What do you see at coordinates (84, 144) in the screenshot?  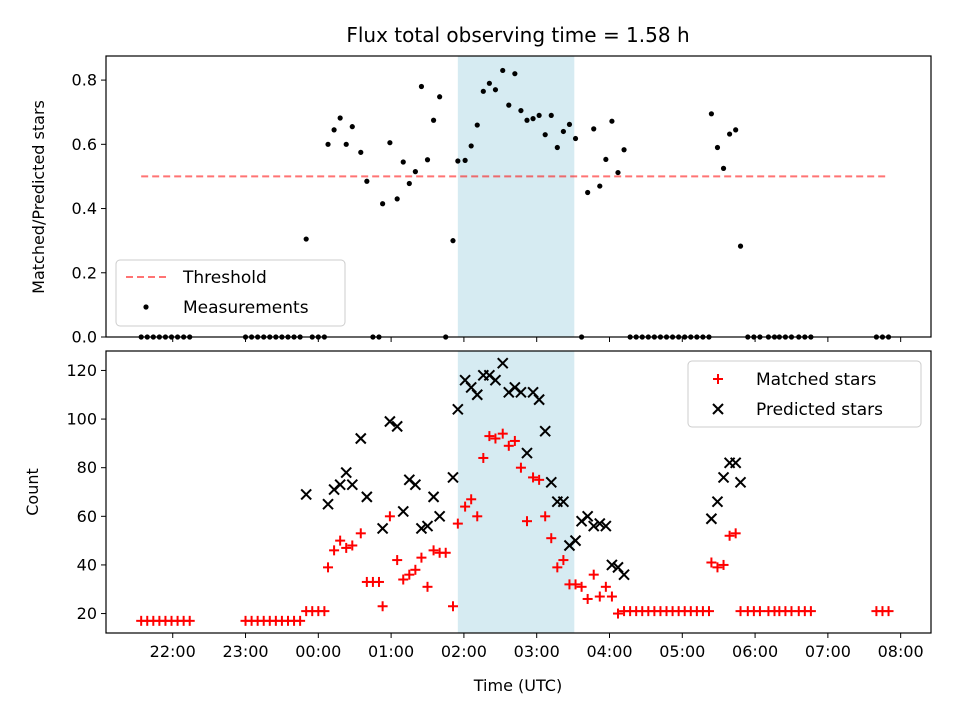 I see `top-y-tick-label: 0.6` at bounding box center [84, 144].